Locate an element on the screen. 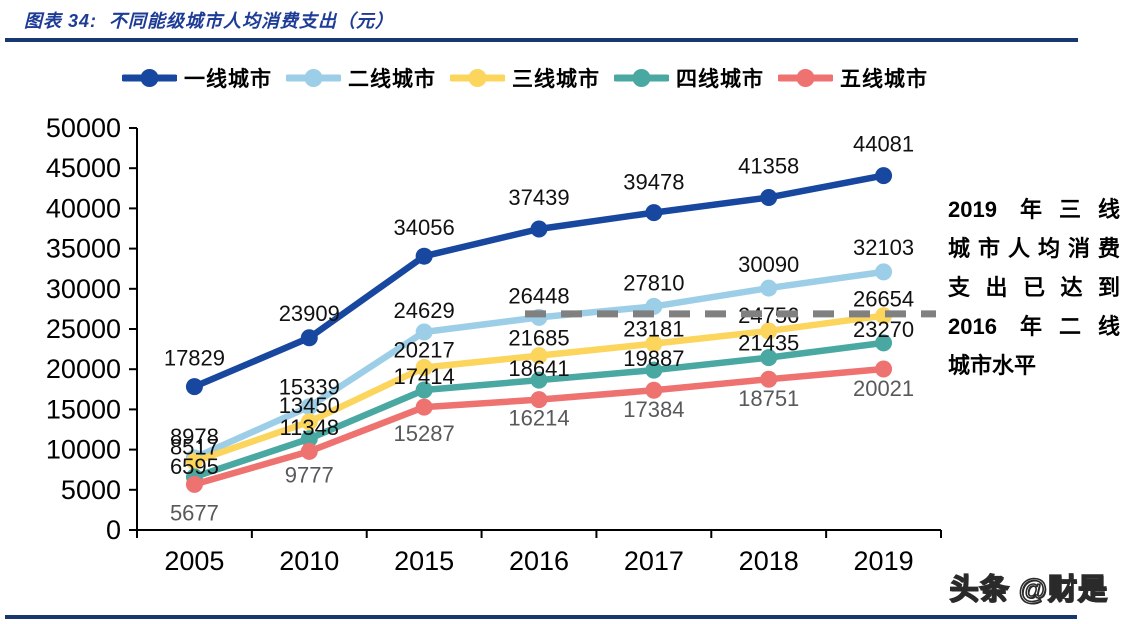 The width and height of the screenshot is (1122, 624). y-axis-label: 20000 is located at coordinates (83, 369).